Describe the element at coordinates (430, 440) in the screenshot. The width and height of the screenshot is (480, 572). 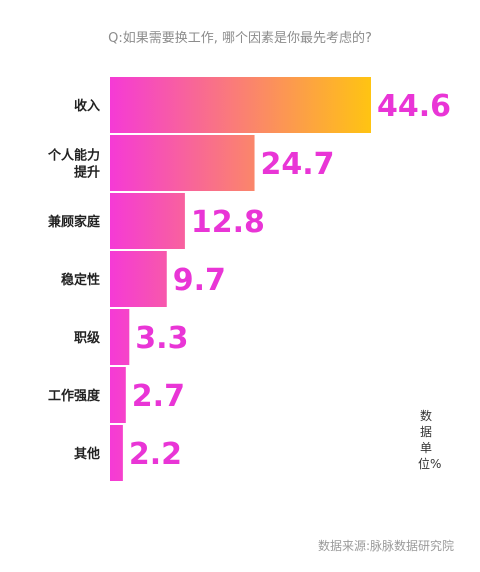
I see `unit-label: 数据单位%` at that location.